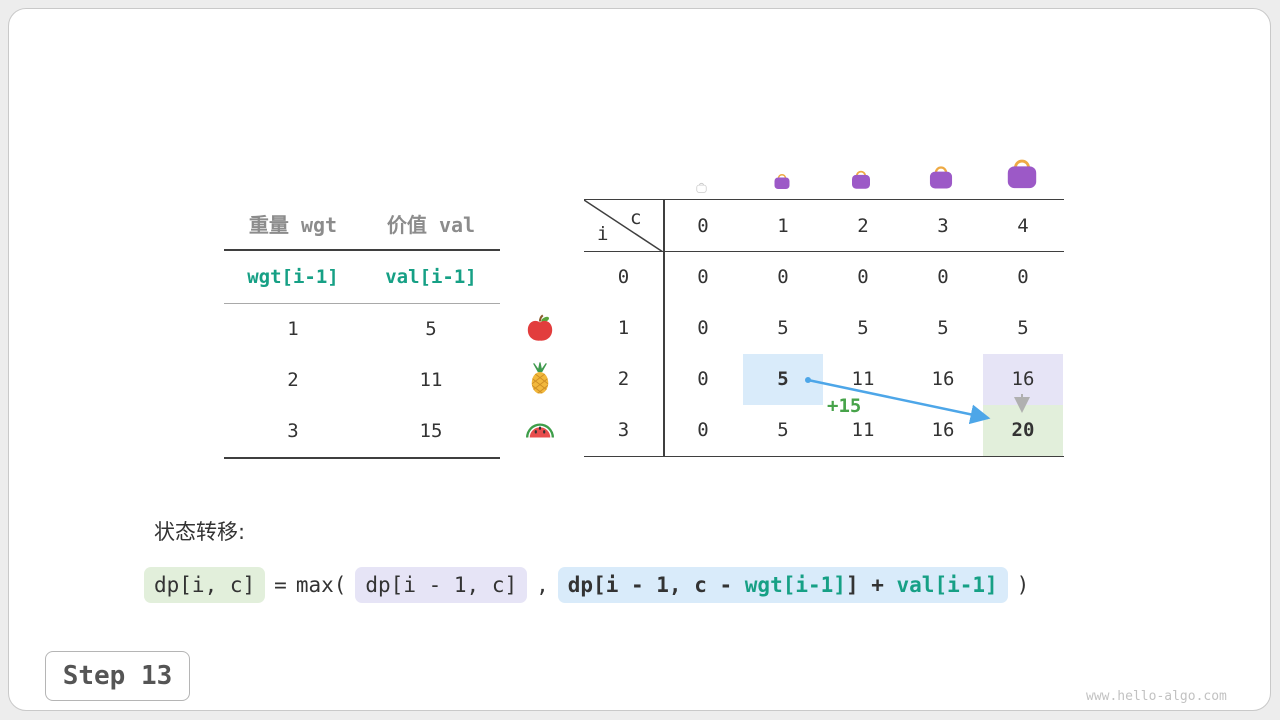  I want to click on dp-cell-r0-c1: 0, so click(783, 277).